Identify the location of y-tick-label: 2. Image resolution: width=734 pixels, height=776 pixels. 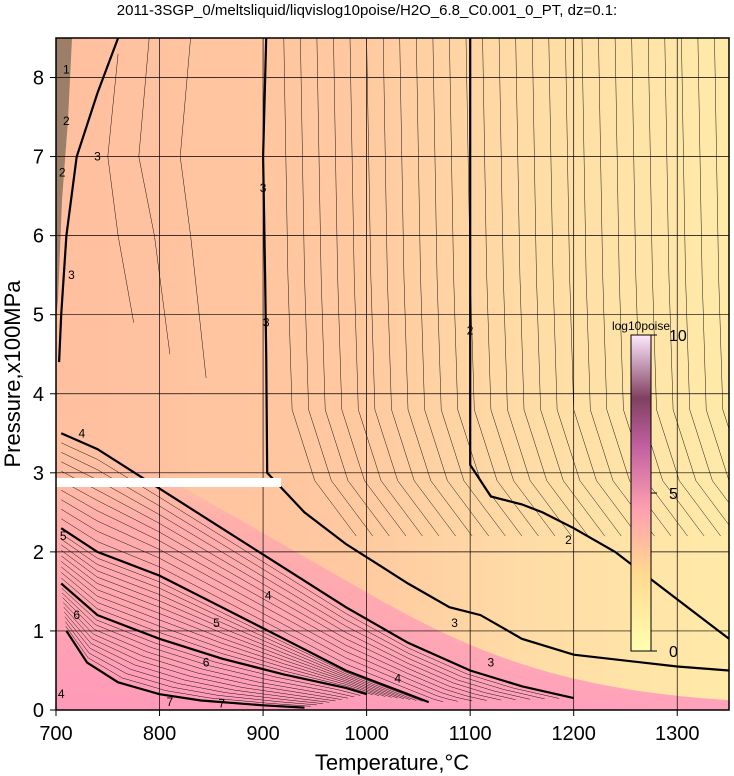
(38, 553).